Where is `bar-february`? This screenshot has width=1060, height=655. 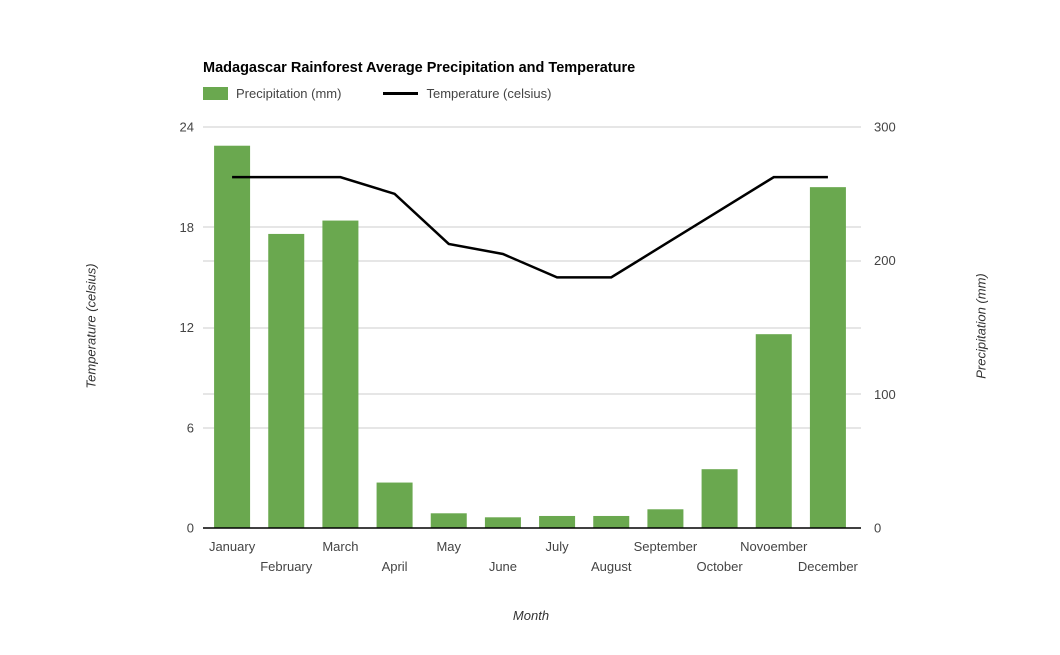
bar-february is located at coordinates (286, 380).